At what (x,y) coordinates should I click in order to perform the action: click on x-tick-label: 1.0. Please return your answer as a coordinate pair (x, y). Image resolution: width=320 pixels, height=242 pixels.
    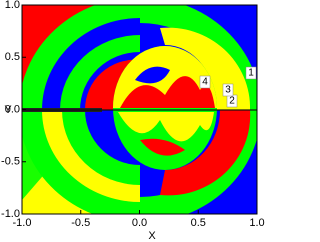
    Looking at the image, I should click on (256, 223).